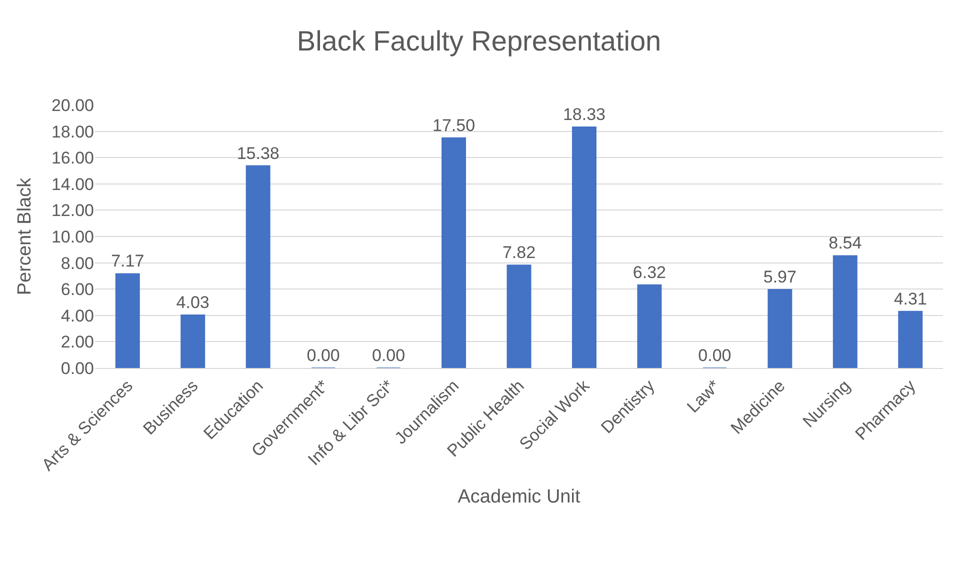 This screenshot has width=958, height=578. I want to click on y-tick-label: 6.00, so click(77, 290).